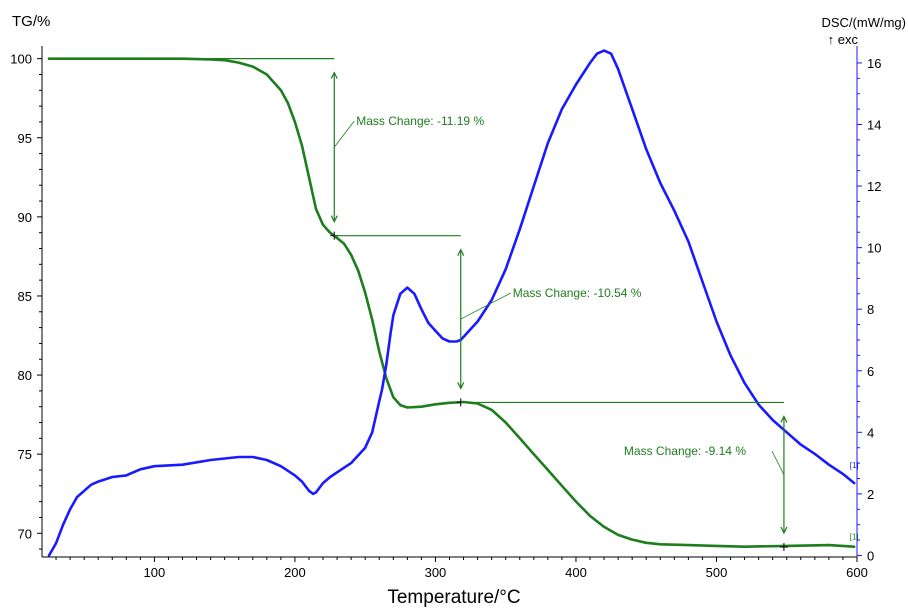 The height and width of the screenshot is (610, 908). I want to click on annotation-label: Mass Change: -9.14 %, so click(685, 451).